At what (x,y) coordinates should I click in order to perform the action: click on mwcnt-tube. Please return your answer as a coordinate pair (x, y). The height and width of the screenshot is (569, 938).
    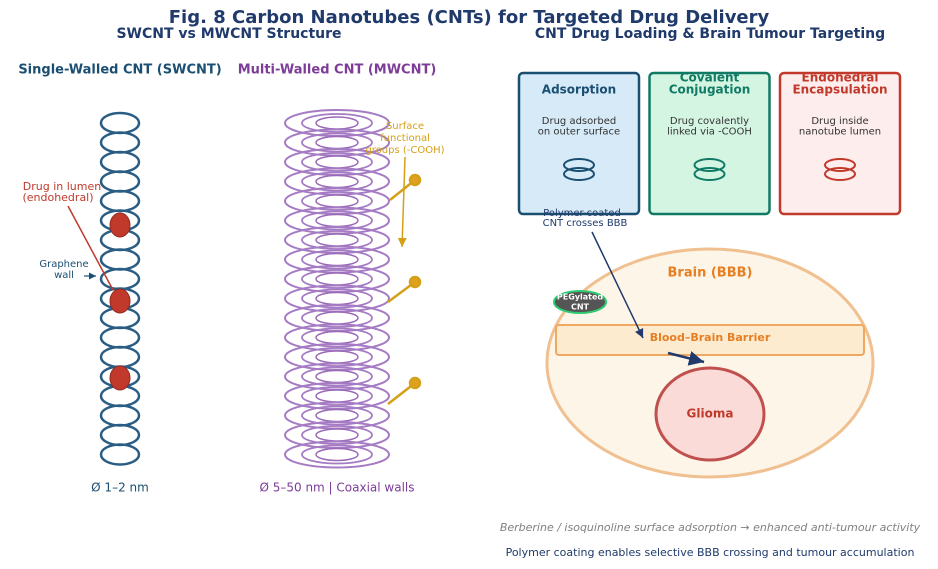
    Looking at the image, I should click on (337, 289).